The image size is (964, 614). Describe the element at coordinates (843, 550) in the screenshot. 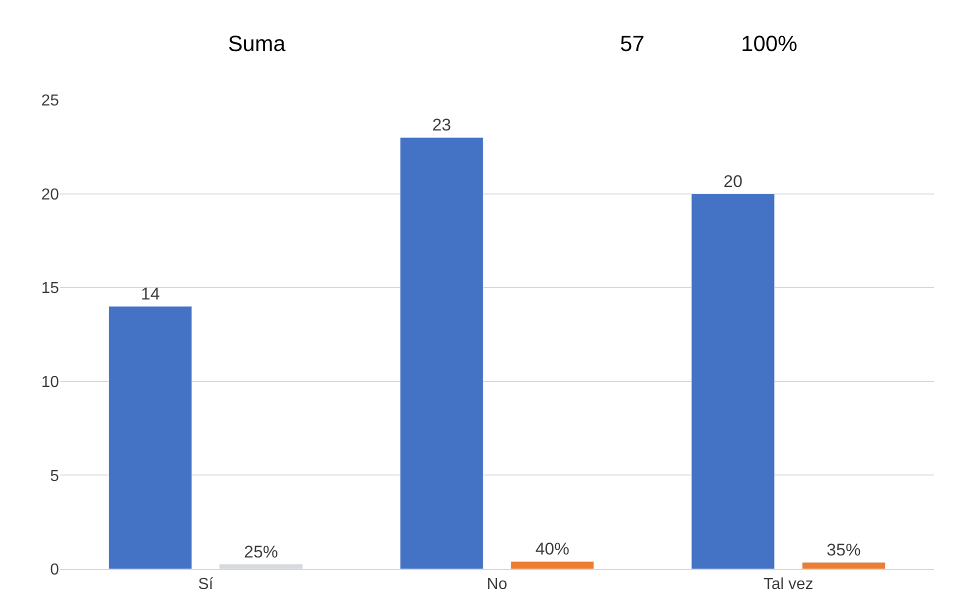

I see `data-label: 35%` at that location.